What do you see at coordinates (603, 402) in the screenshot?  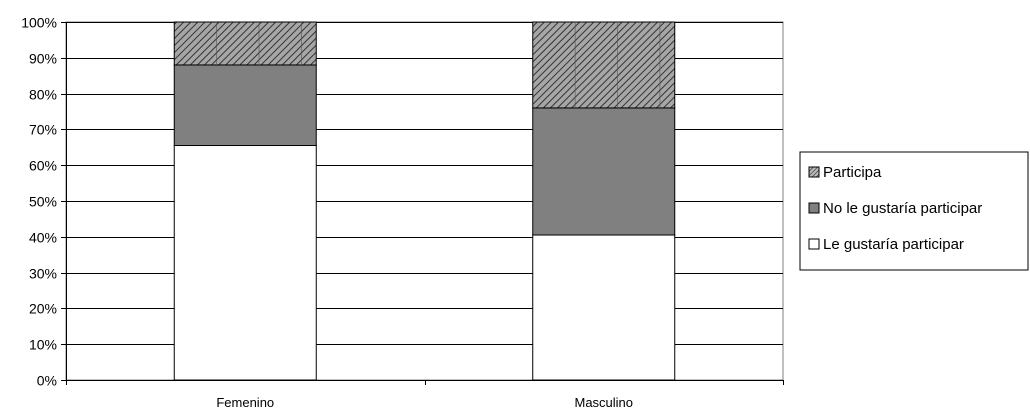 I see `x-tick-label: Masculino` at bounding box center [603, 402].